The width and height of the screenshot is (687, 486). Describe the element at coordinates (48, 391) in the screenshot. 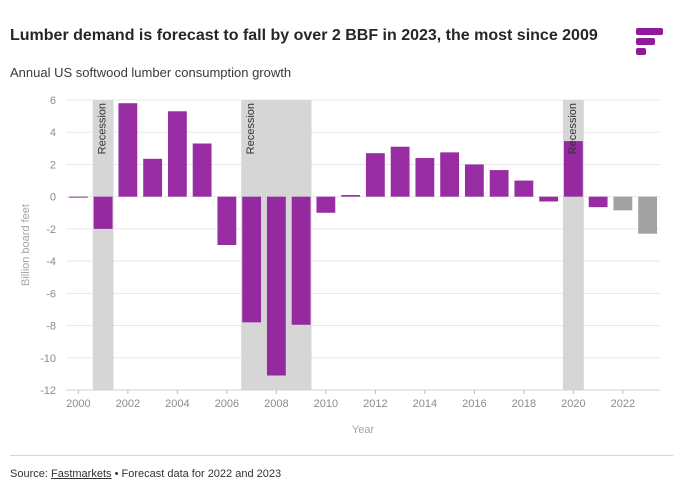

I see `y-tick-label: -12` at that location.